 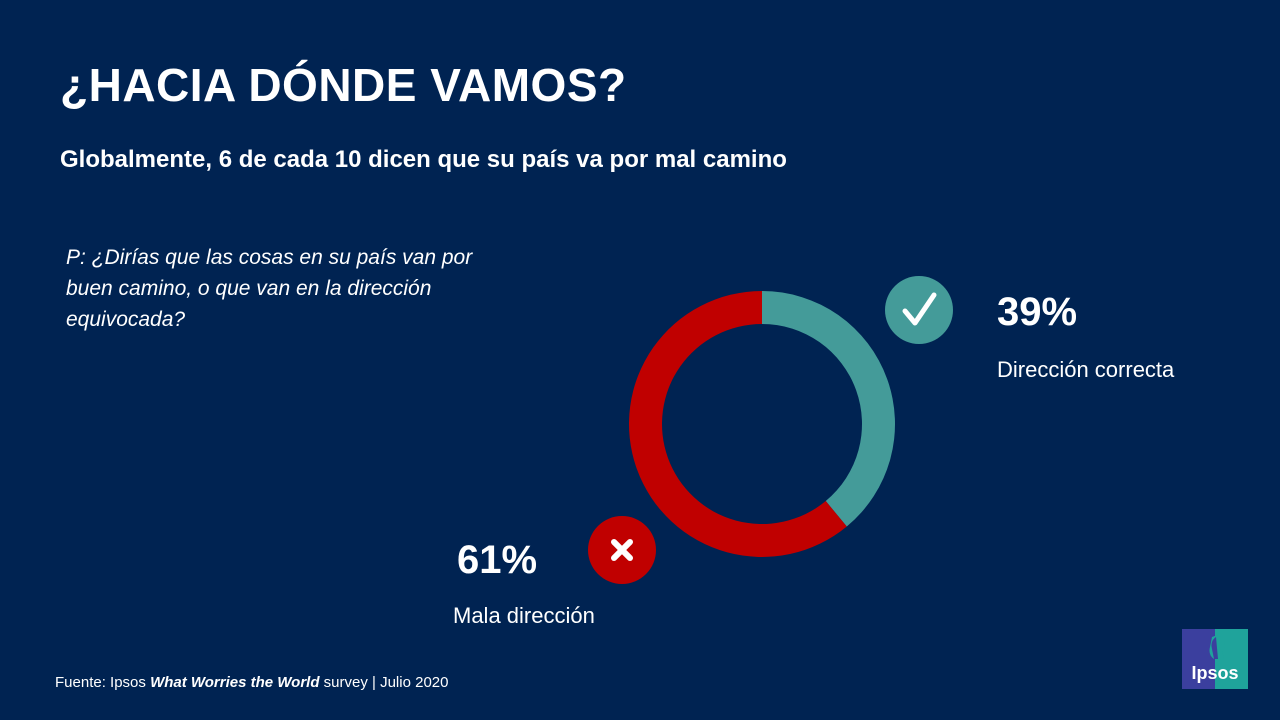 I want to click on wrong-percent-label: 61%, so click(x=497, y=560).